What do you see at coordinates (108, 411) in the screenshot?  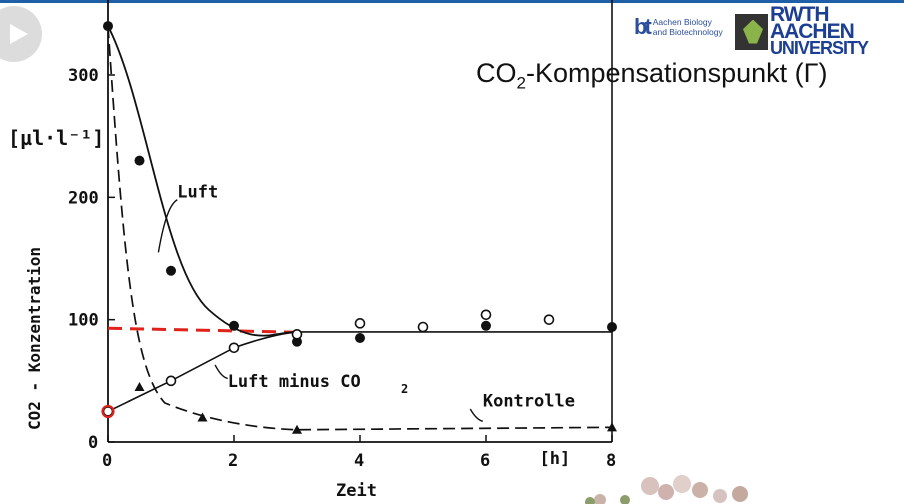 I see `highlight-point` at bounding box center [108, 411].